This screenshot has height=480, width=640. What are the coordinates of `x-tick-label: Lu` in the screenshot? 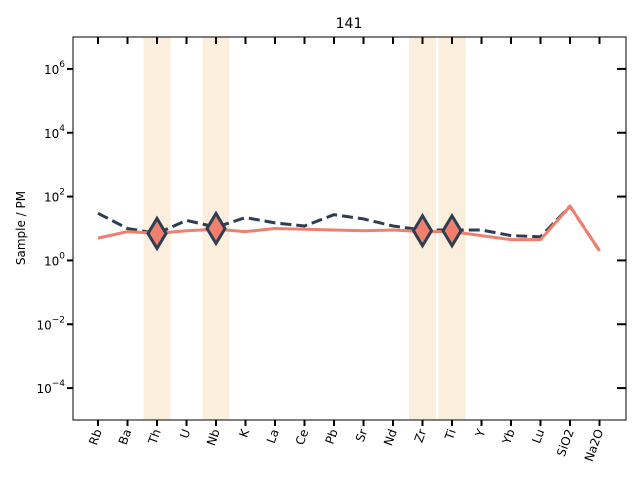 It's located at (538, 436).